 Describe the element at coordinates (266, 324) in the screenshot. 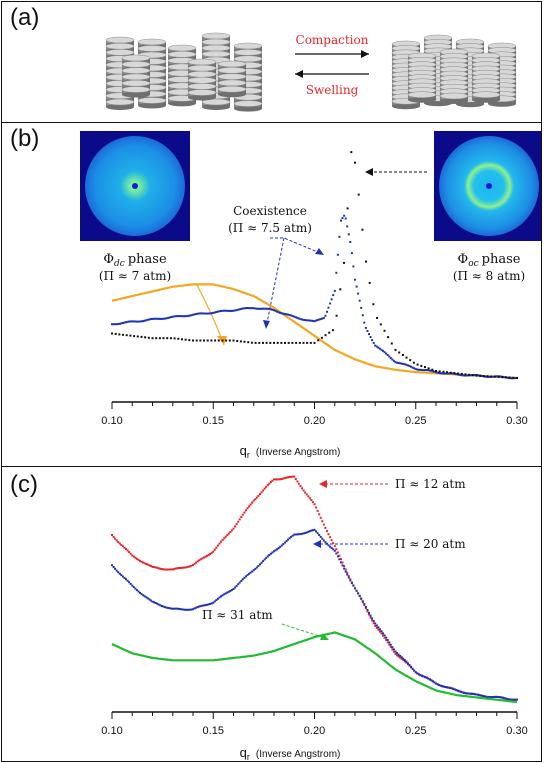

I see `coexistence-pointer-down-head` at that location.